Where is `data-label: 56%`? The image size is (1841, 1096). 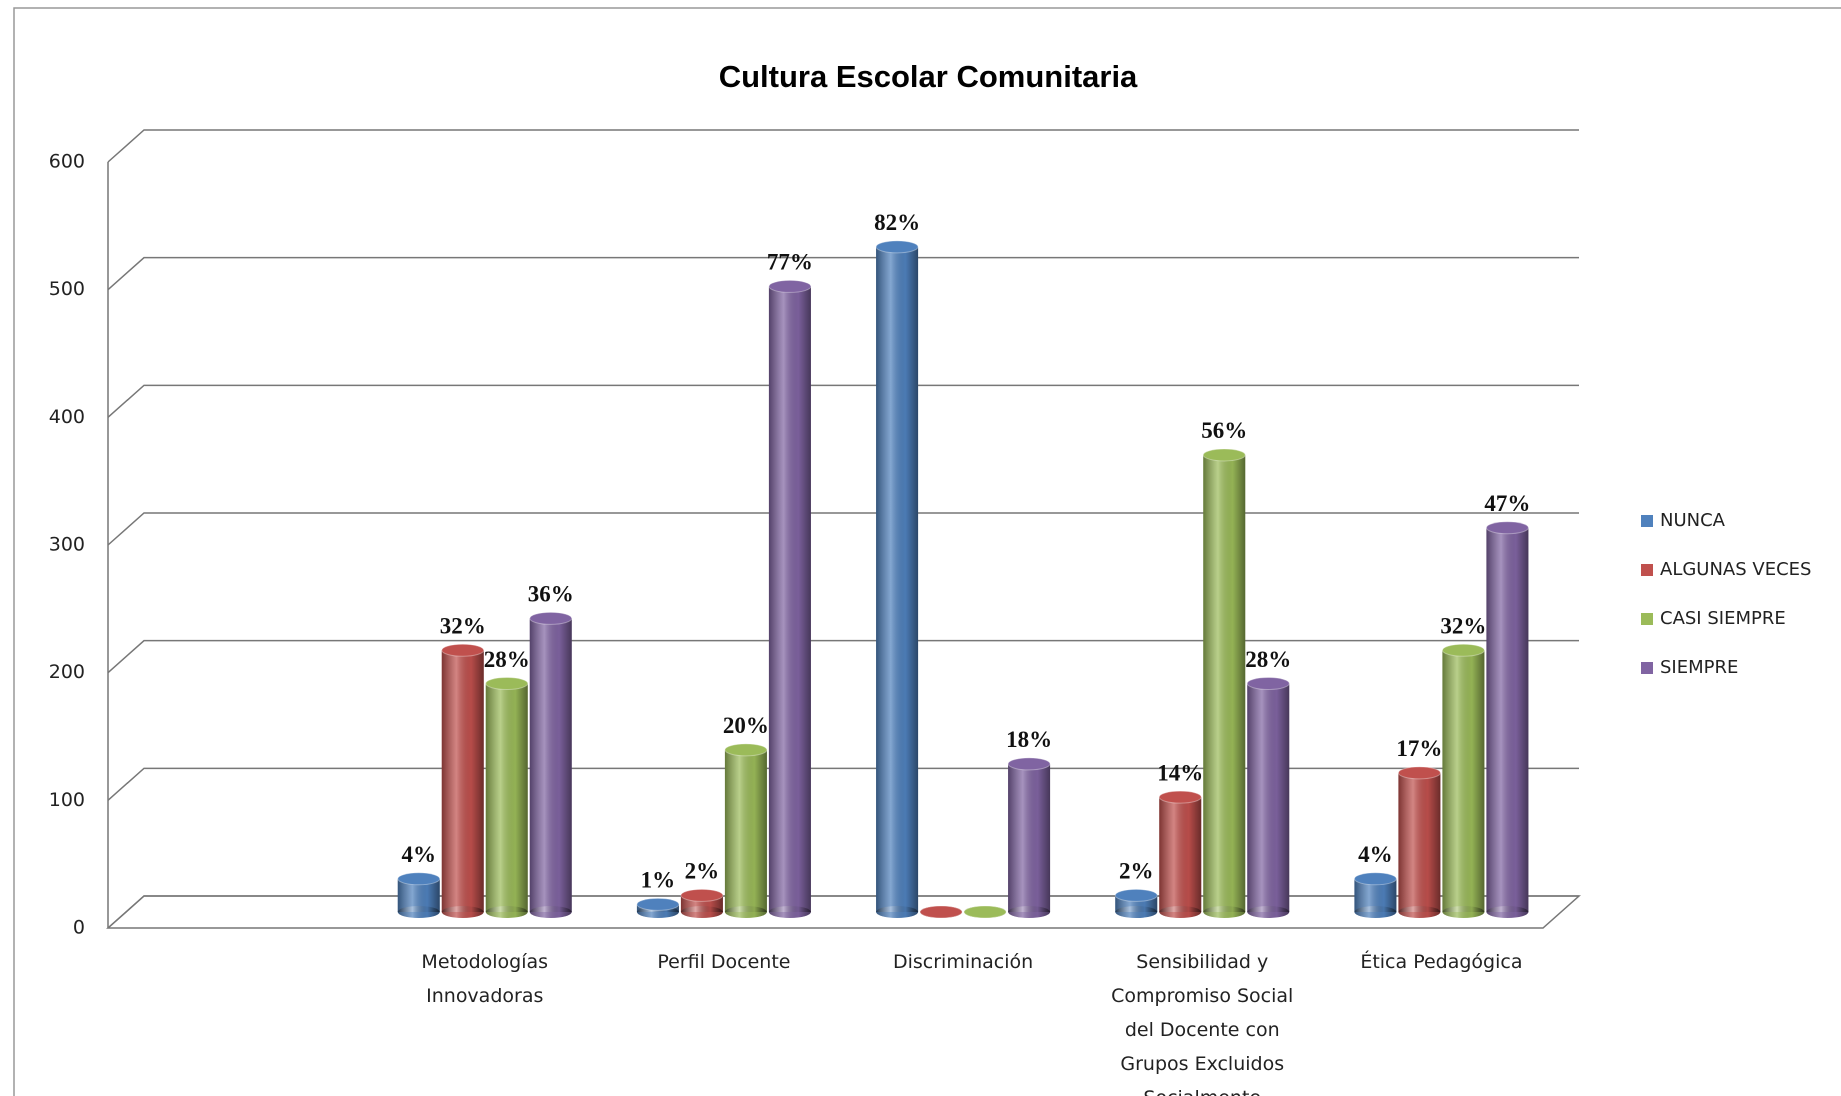
data-label: 56% is located at coordinates (1224, 430).